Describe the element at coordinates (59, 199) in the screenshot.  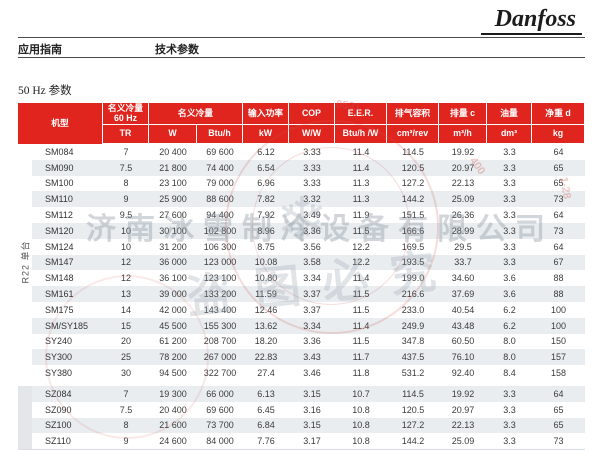
I see `model-cell: SM110` at that location.